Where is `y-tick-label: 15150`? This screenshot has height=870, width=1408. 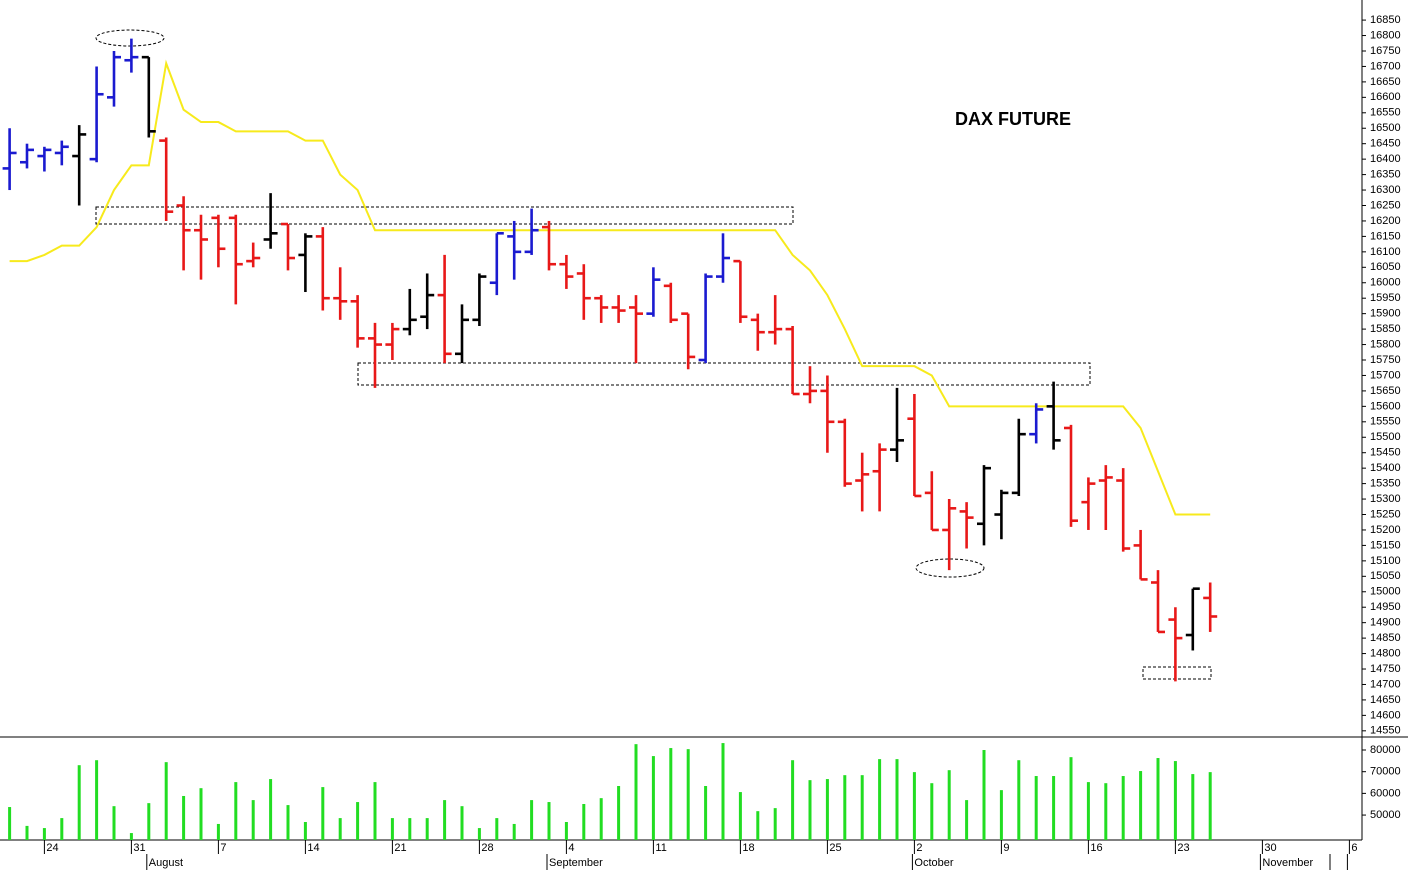
y-tick-label: 15150 is located at coordinates (1385, 545).